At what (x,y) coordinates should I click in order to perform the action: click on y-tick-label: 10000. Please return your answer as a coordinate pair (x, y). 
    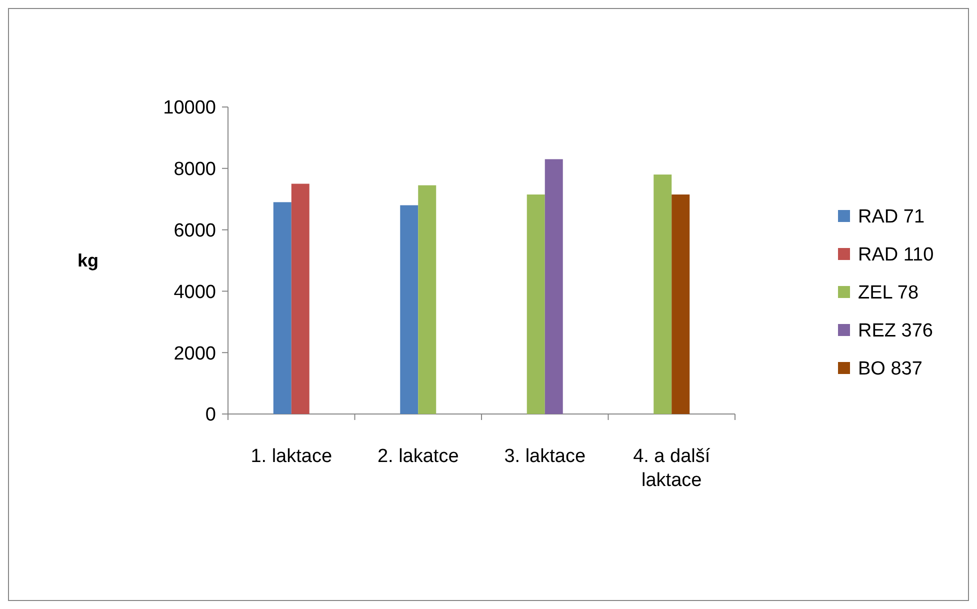
    Looking at the image, I should click on (189, 108).